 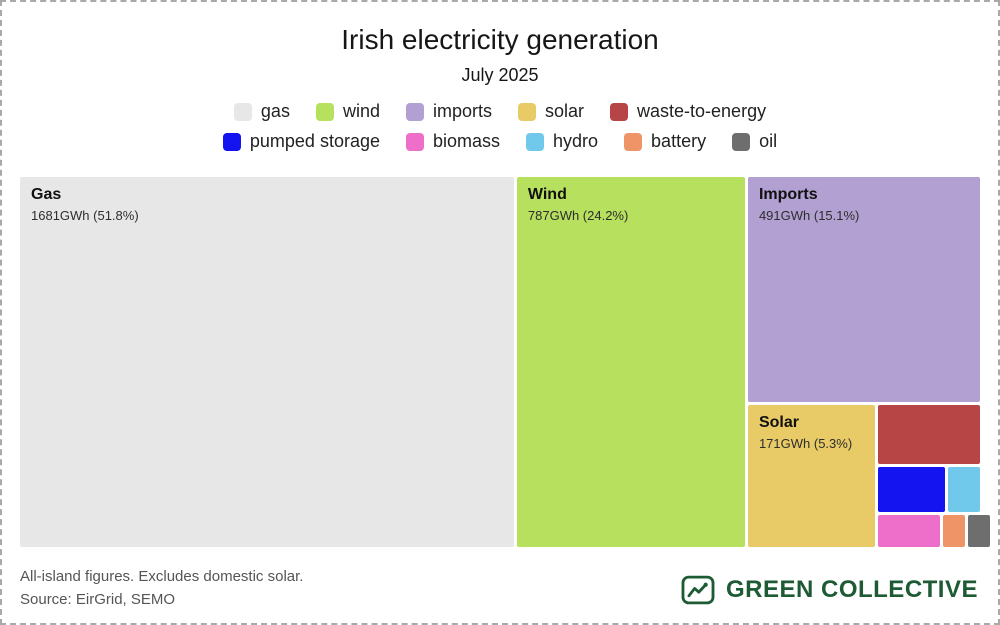 I want to click on legend-label: wind, so click(x=361, y=111).